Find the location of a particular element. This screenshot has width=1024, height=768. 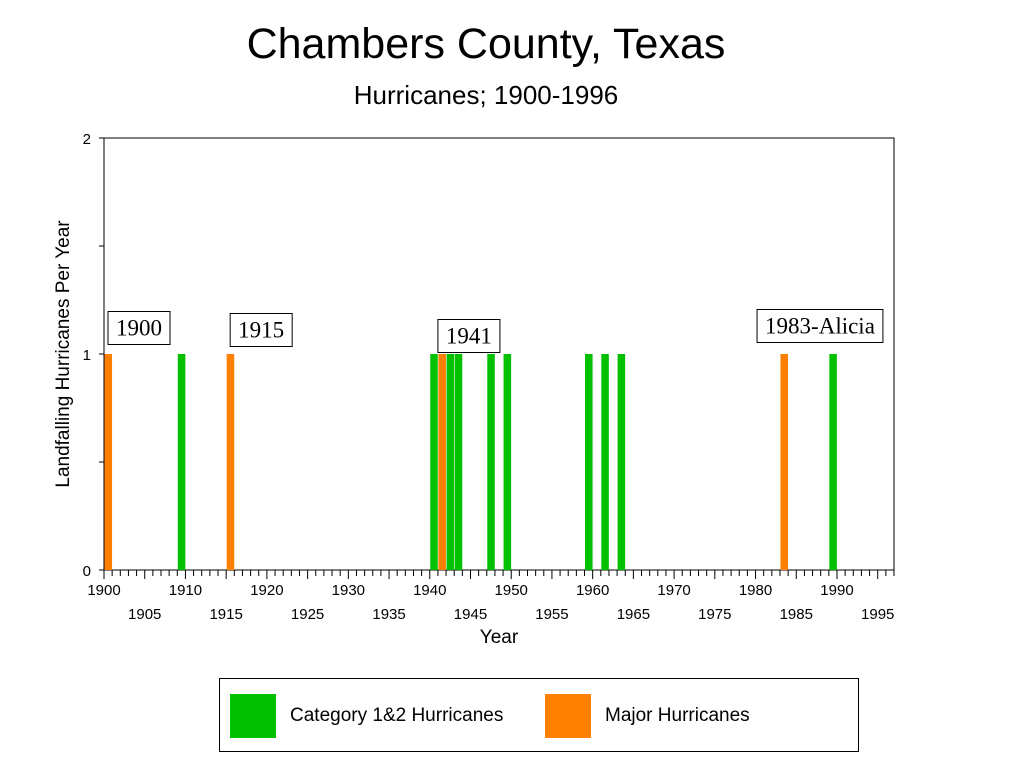

annotation-text: 1900 is located at coordinates (139, 328).